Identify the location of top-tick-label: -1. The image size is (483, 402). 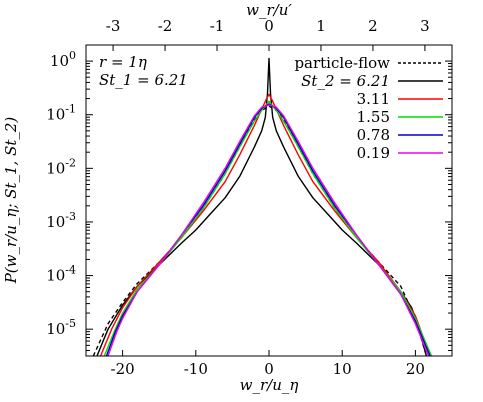
(217, 26).